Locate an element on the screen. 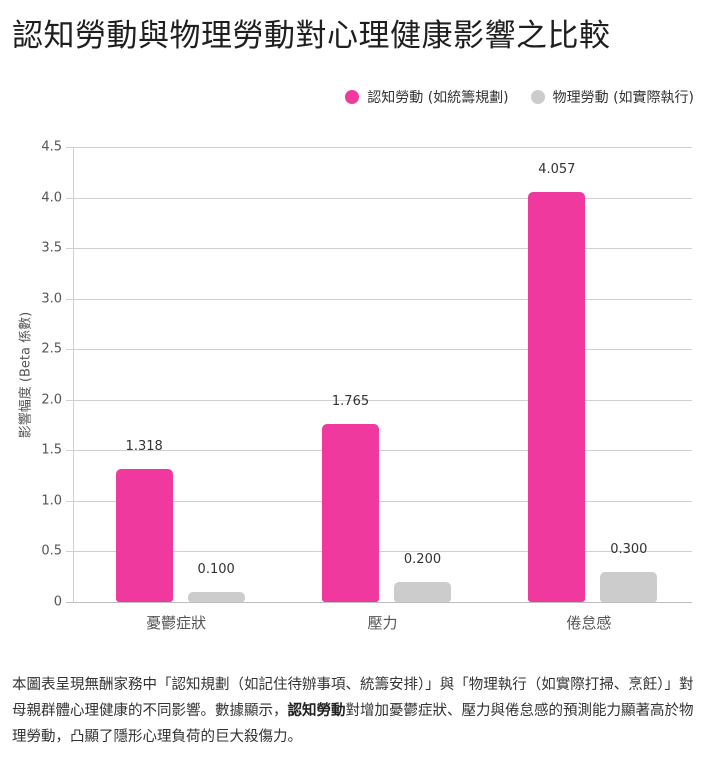 Image resolution: width=708 pixels, height=765 pixels. bar-value-label: 1.765 is located at coordinates (350, 401).